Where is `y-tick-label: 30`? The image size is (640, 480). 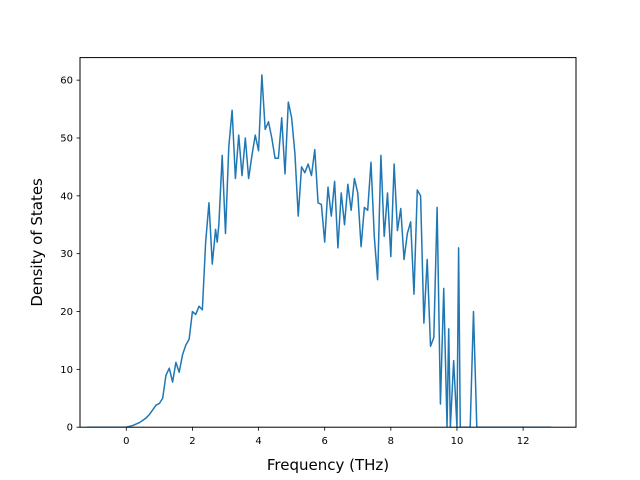
y-tick-label: 30 is located at coordinates (66, 254).